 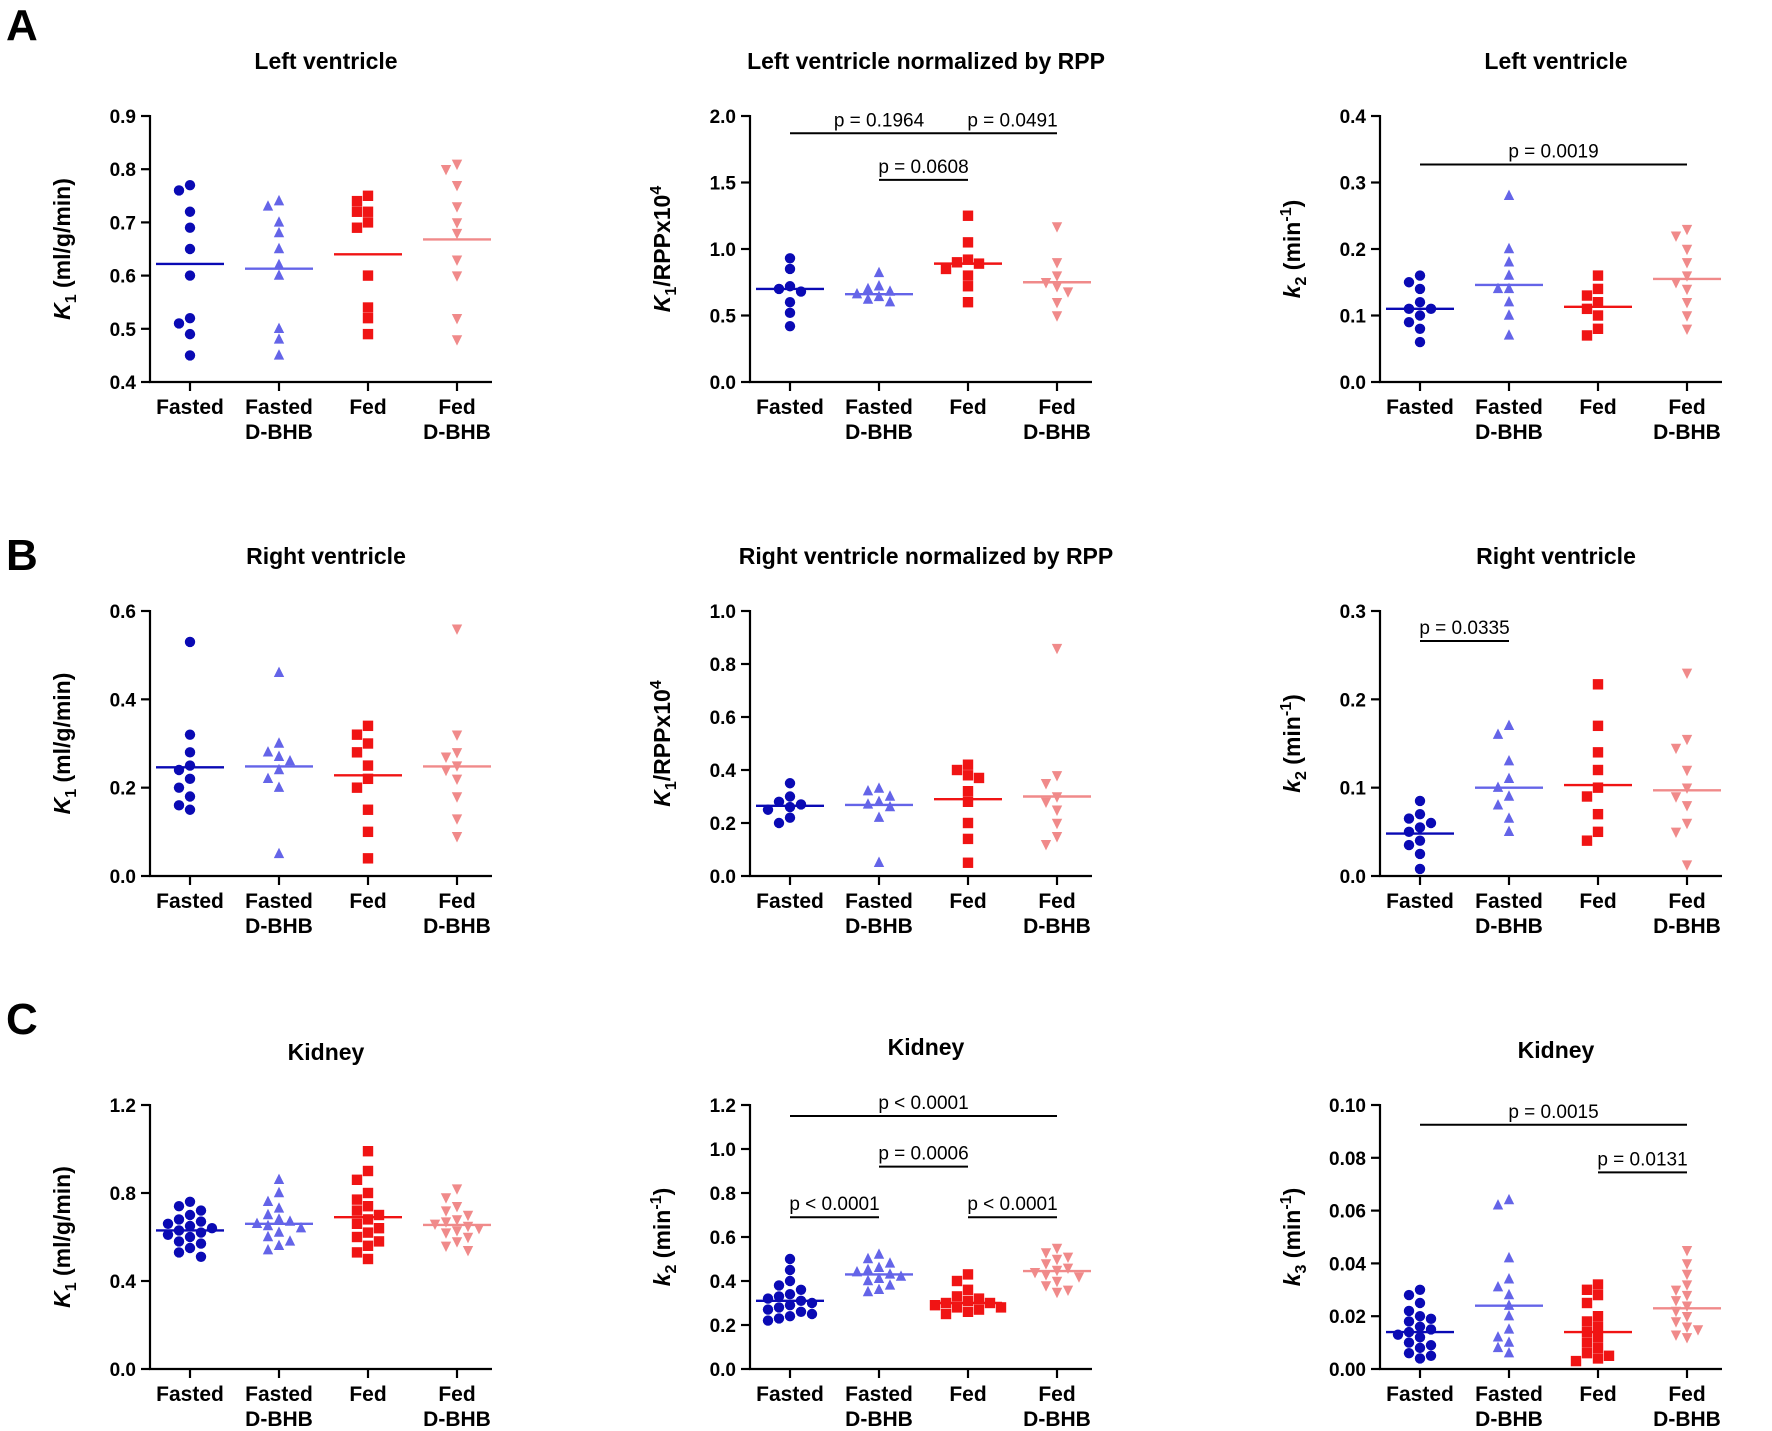 I want to click on y-axis-label-subscript: 3, so click(x=1301, y=1268).